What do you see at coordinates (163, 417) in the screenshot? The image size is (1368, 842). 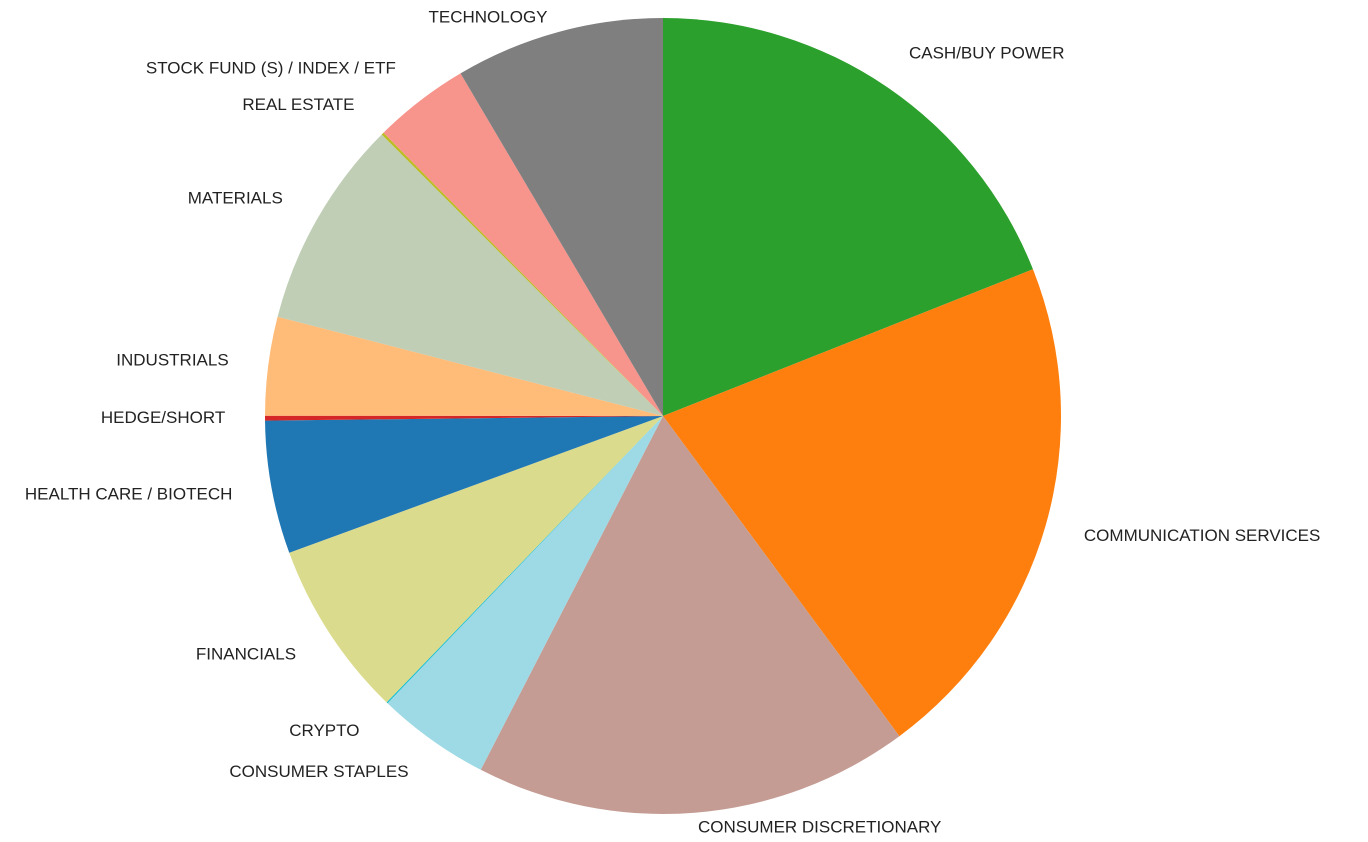 I see `slice-label: HEDGE/SHORT` at bounding box center [163, 417].